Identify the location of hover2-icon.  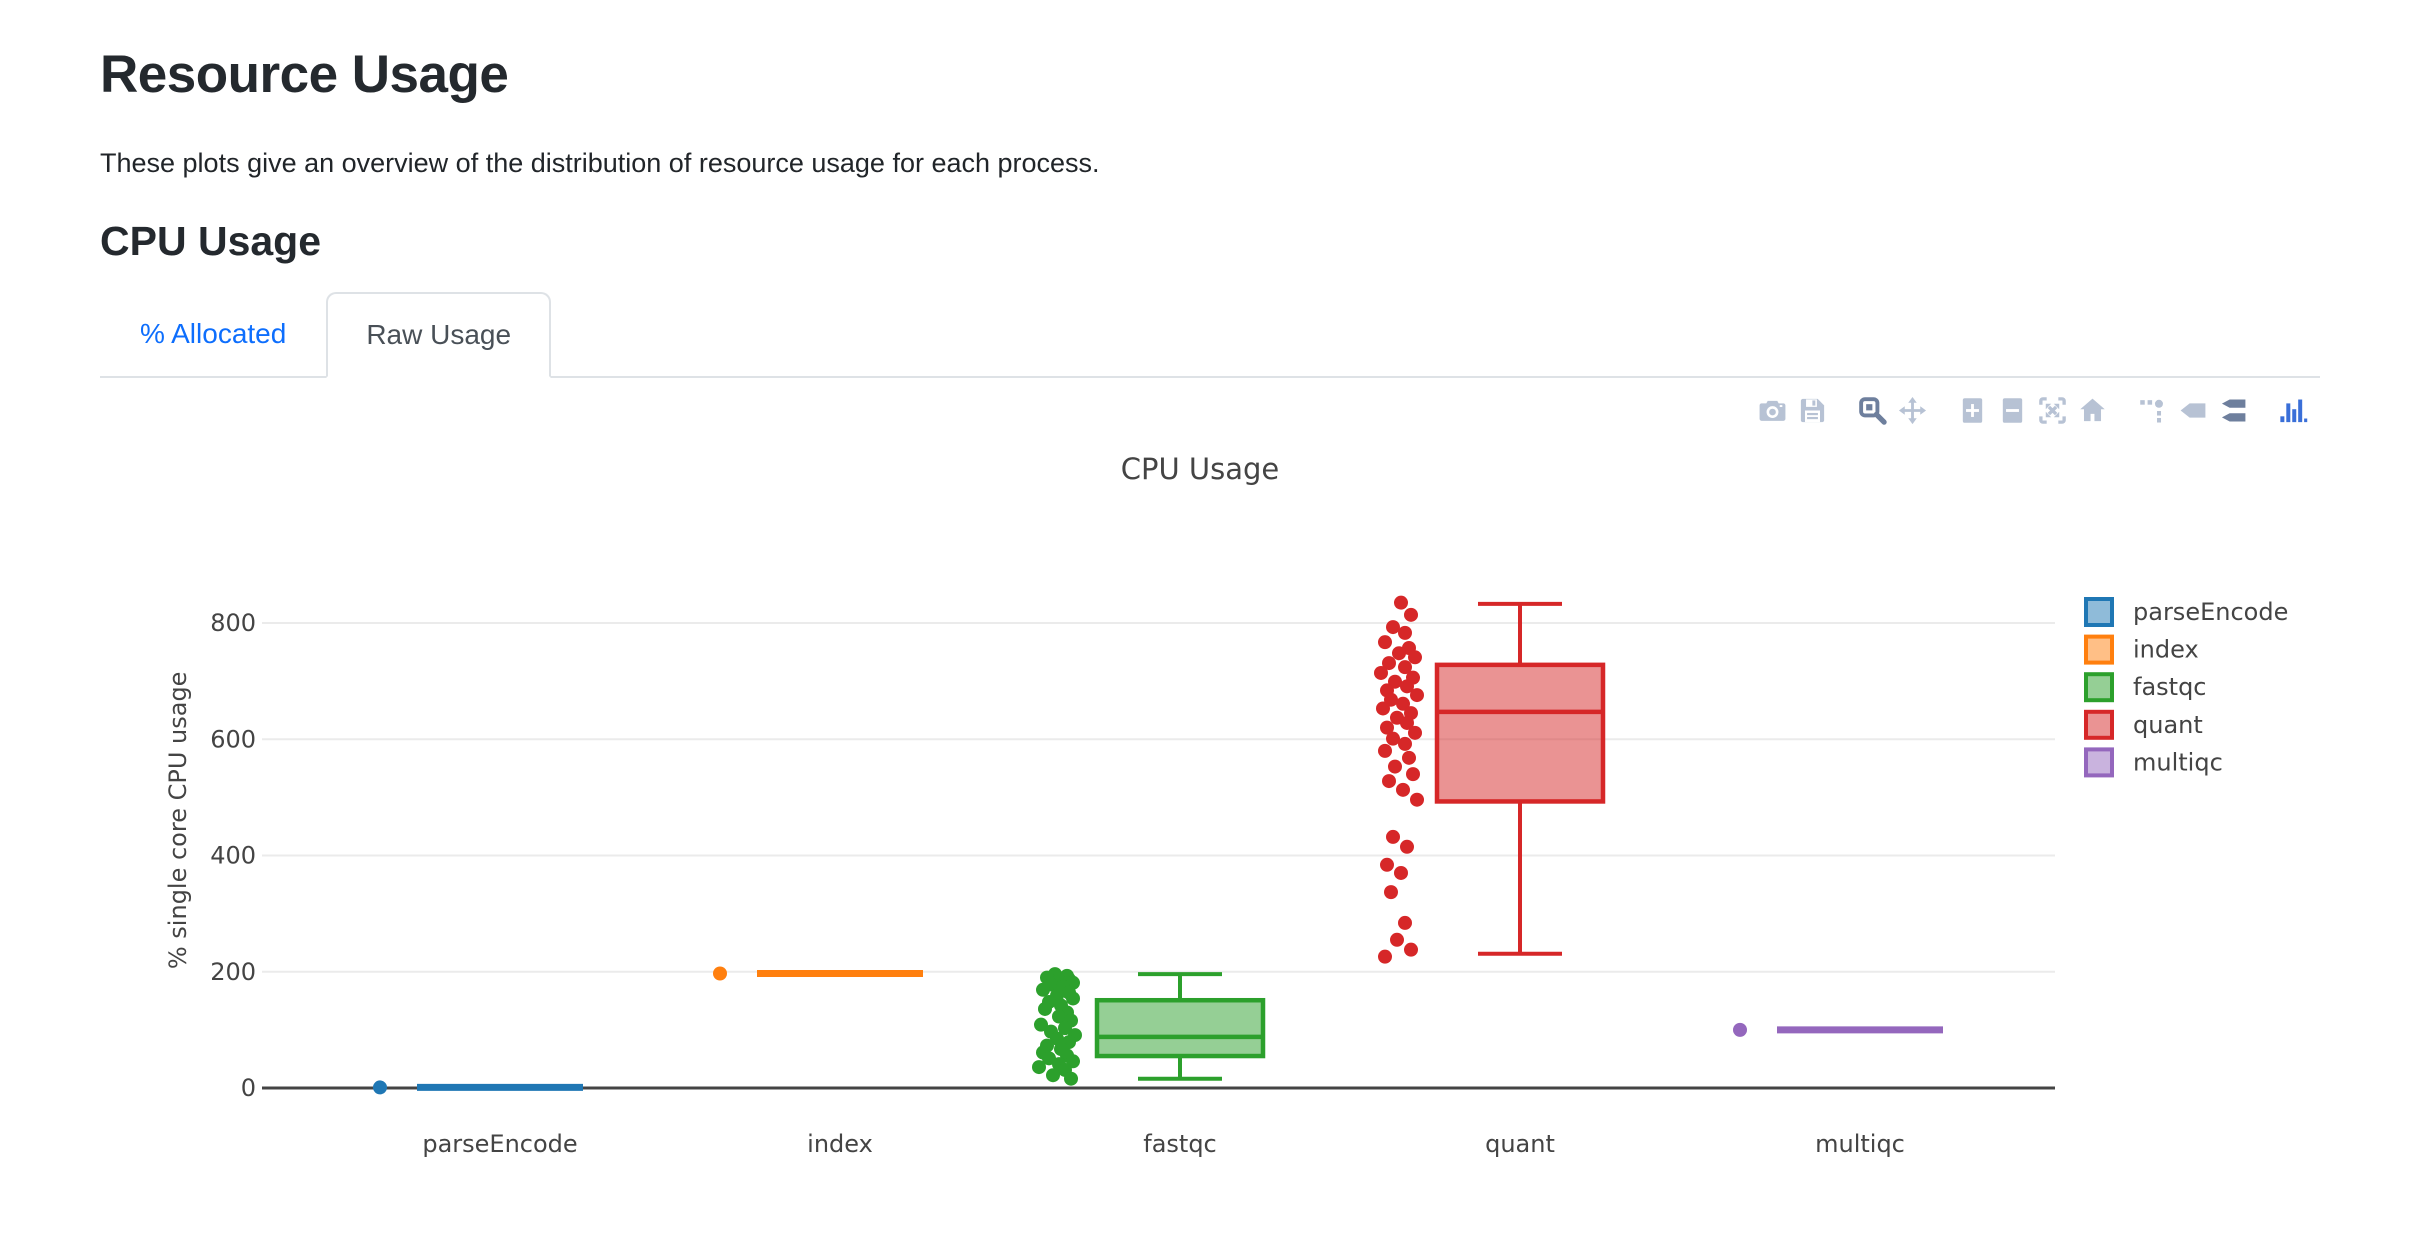
(2233, 410).